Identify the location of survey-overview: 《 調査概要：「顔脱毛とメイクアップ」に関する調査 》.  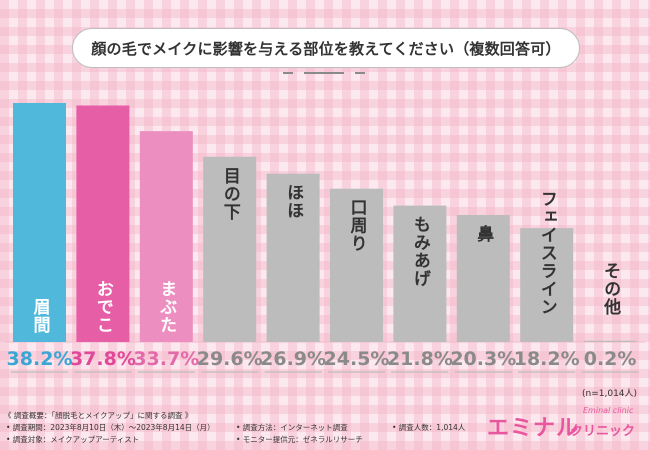
(98, 415).